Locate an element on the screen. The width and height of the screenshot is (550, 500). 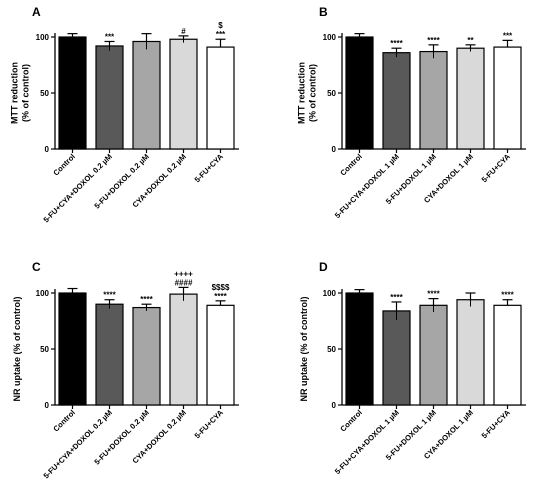
significance-marker: # is located at coordinates (183, 31).